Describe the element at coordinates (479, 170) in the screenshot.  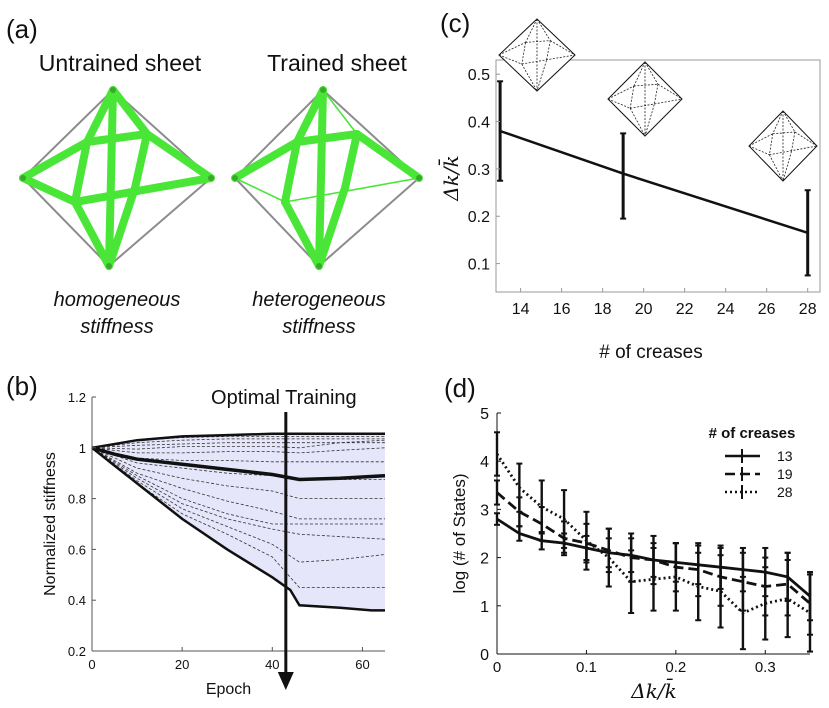
I see `y-tick-label: 0.3` at that location.